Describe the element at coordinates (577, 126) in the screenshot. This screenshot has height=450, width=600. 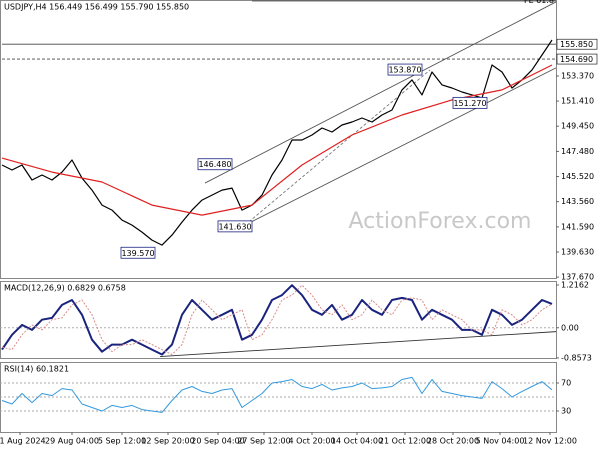
I see `y-tick-label: 149.450` at that location.